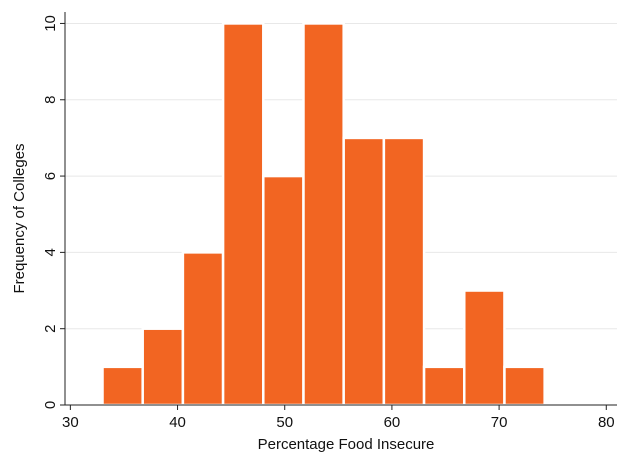  What do you see at coordinates (50, 329) in the screenshot?
I see `y-tick-label-1: 2` at bounding box center [50, 329].